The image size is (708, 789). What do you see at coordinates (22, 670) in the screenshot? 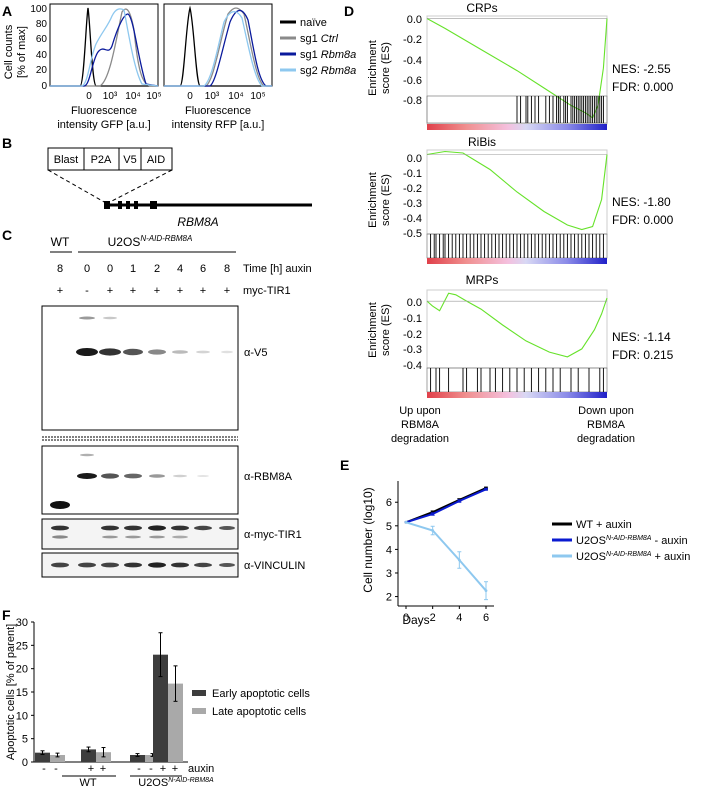
I see `f-ytick: 20` at bounding box center [22, 670].